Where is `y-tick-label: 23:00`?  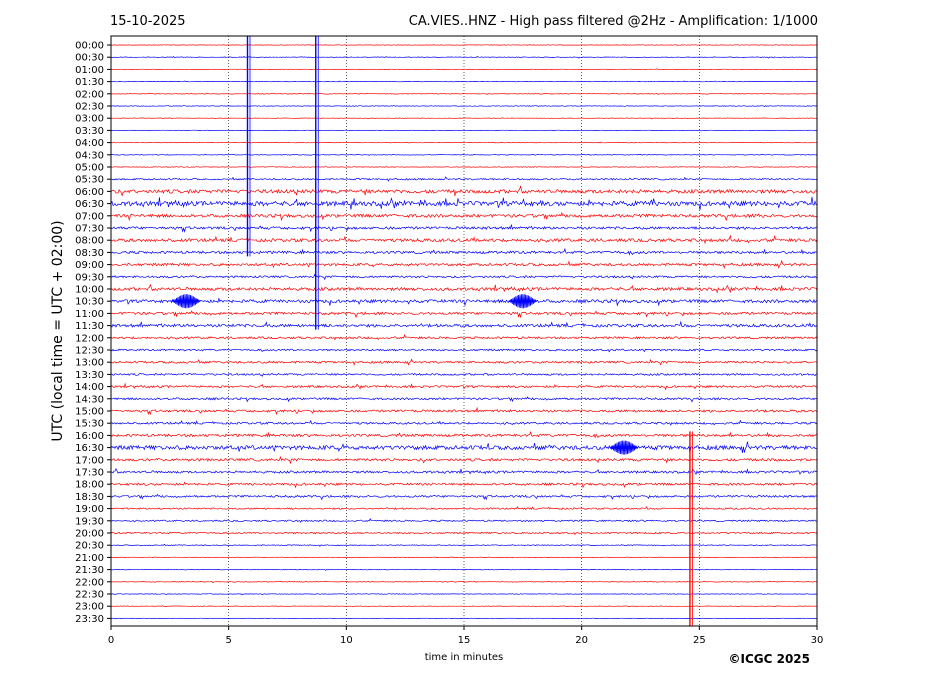
y-tick-label: 23:00 is located at coordinates (89, 607).